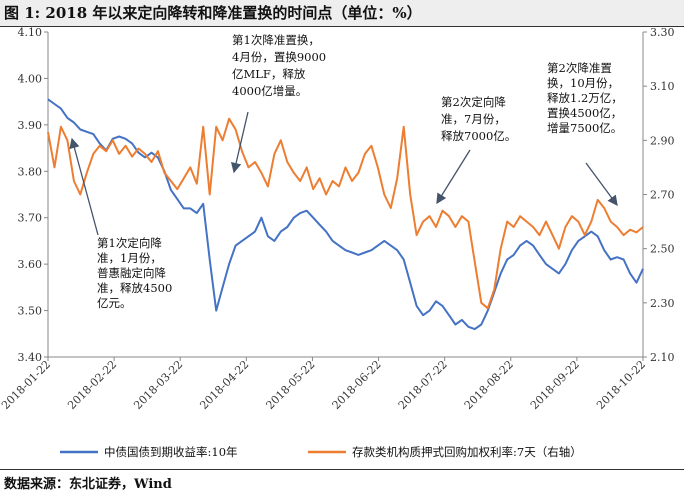 Image resolution: width=684 pixels, height=496 pixels. I want to click on annotation-2: 第2次定向降 准，7月份， 释放7000亿。, so click(478, 119).